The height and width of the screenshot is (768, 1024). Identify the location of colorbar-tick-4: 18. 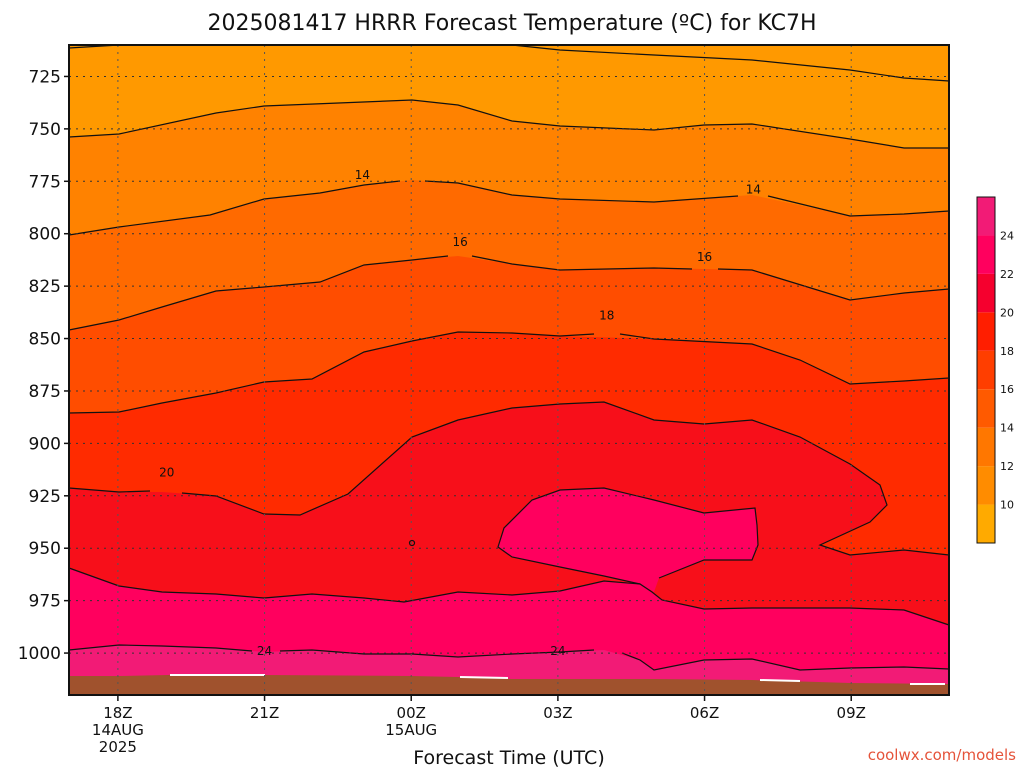
(1007, 351).